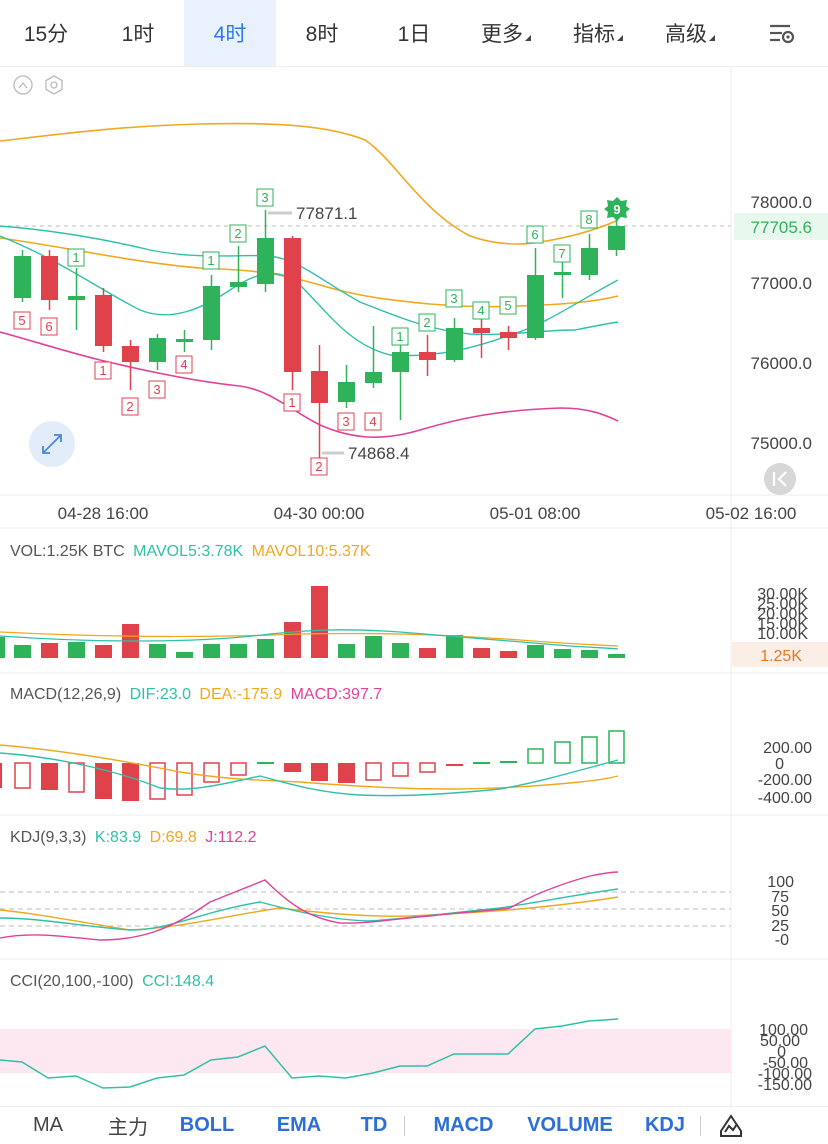 Image resolution: width=828 pixels, height=1144 pixels. I want to click on scroll-to-latest-button, so click(780, 479).